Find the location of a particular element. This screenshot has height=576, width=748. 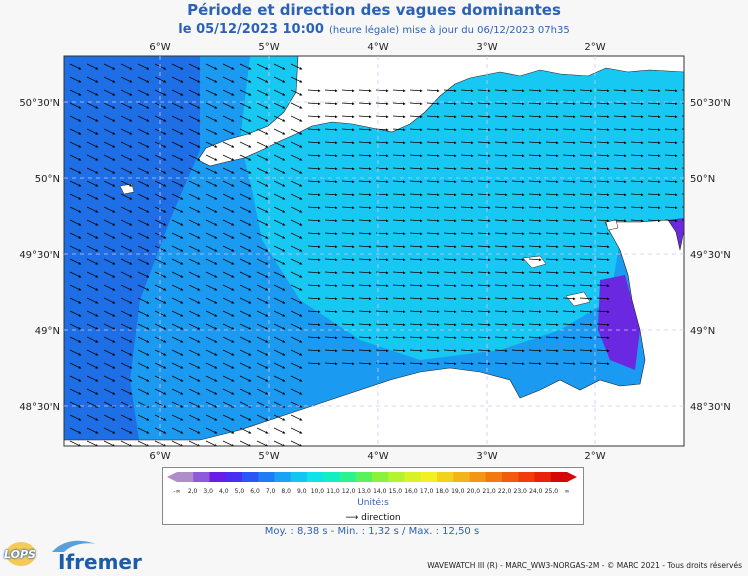

lon-label-top: 6°W is located at coordinates (159, 47).